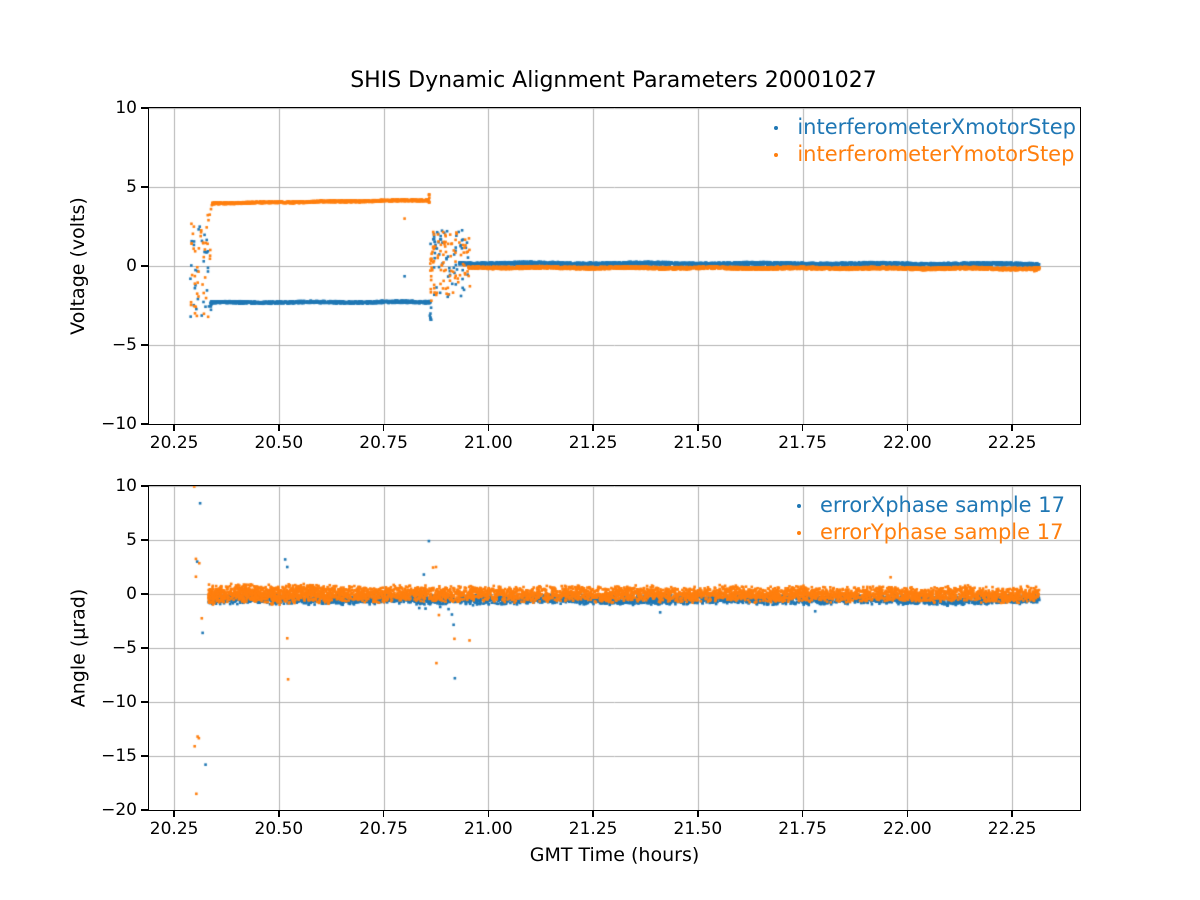  I want to click on y-tick-label: −15, so click(119, 756).